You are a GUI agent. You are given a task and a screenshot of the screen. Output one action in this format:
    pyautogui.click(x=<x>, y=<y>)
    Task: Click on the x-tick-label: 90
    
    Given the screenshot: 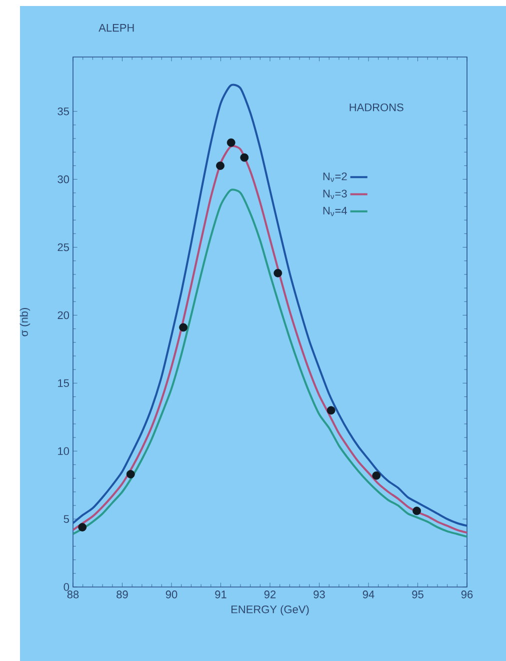 What is the action you would take?
    pyautogui.click(x=172, y=594)
    